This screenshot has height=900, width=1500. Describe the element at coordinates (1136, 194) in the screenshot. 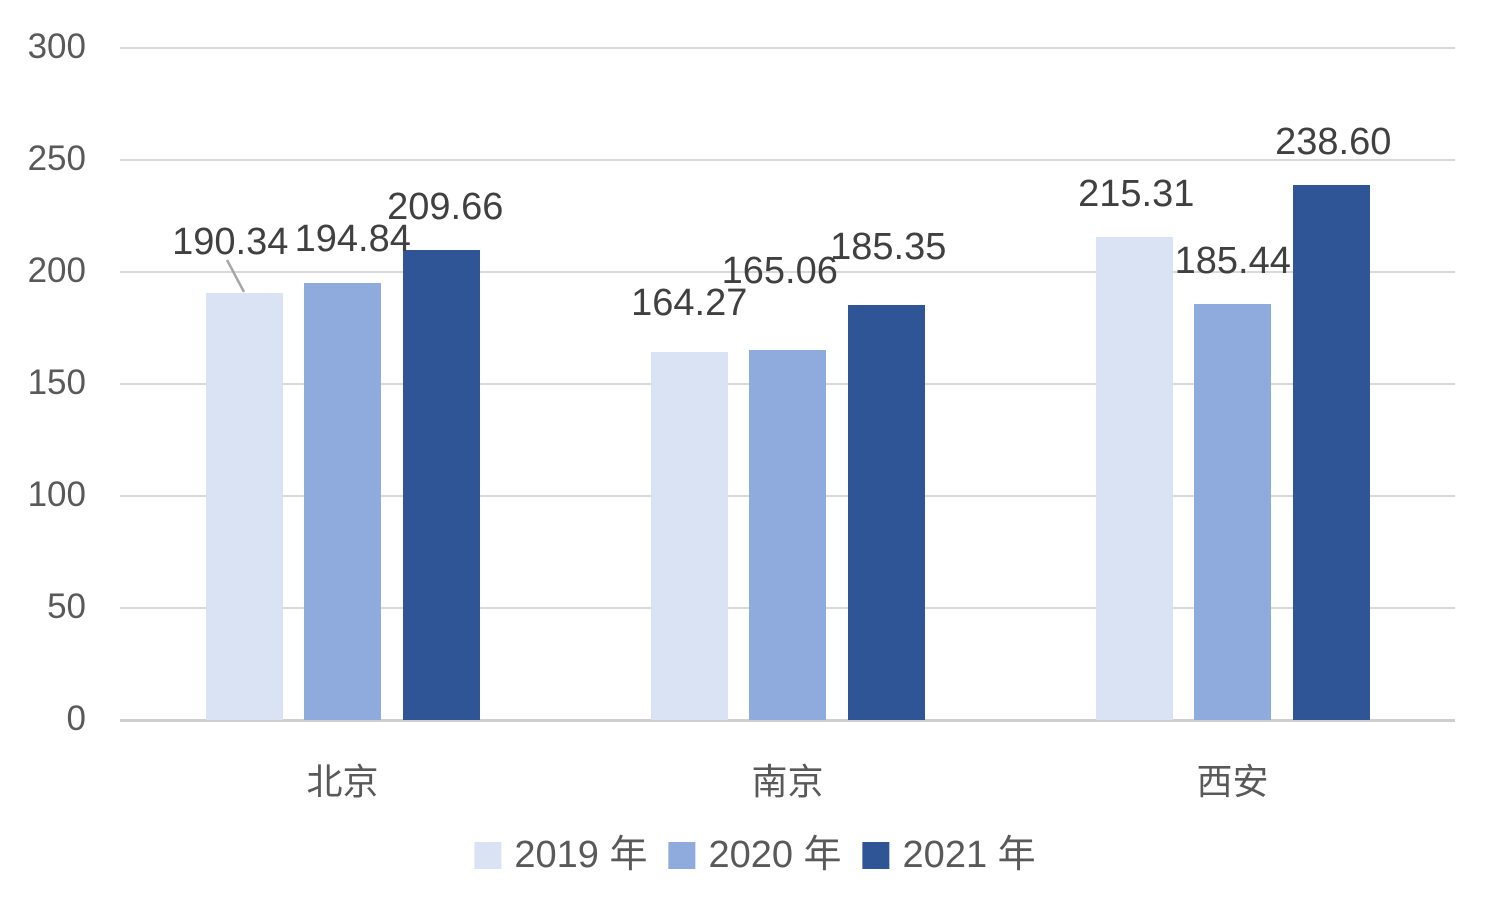

I see `data-label: 215.31` at that location.